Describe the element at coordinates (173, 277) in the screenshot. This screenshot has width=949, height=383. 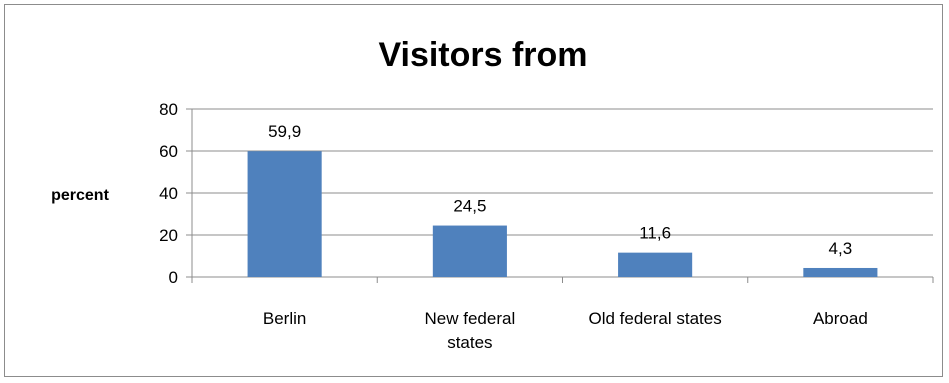
I see `y-tick-label: 0` at that location.